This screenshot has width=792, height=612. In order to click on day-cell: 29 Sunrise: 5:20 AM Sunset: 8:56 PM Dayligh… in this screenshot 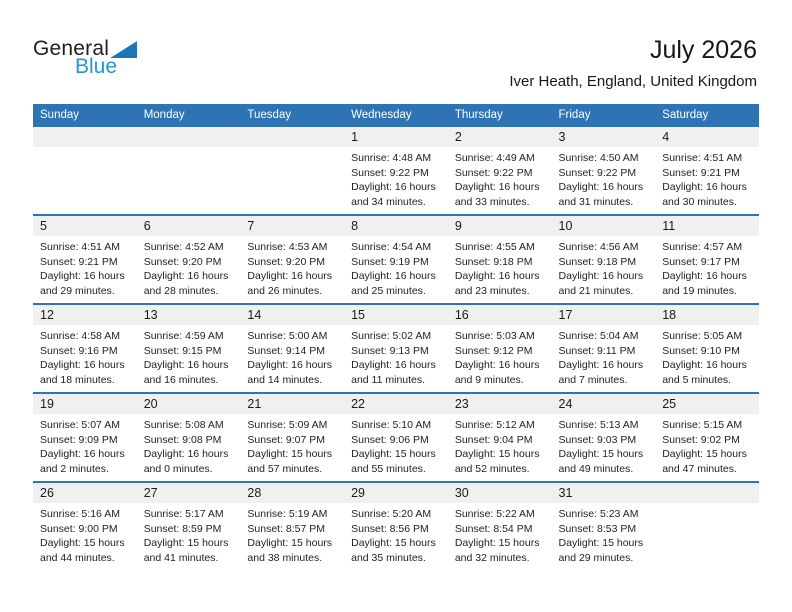, I will do `click(396, 525)`.